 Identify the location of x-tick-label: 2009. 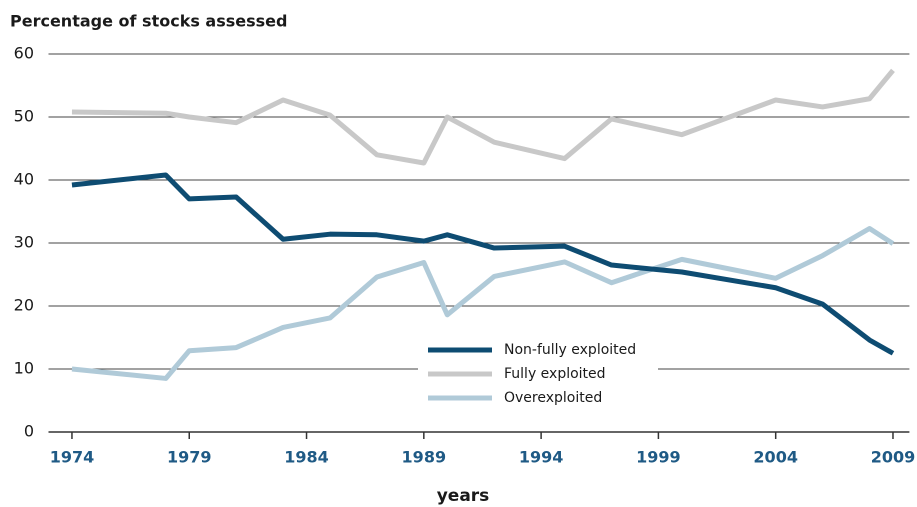
(893, 457).